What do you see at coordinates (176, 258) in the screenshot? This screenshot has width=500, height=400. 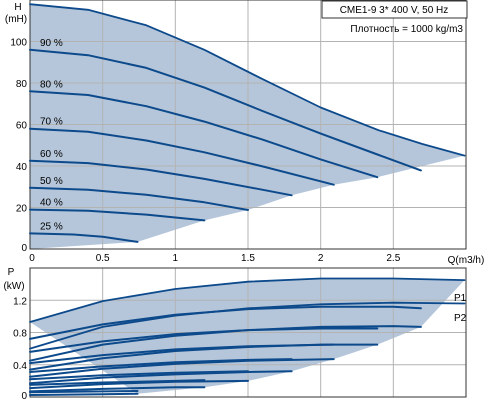 I see `head-x-tick-label: 1` at bounding box center [176, 258].